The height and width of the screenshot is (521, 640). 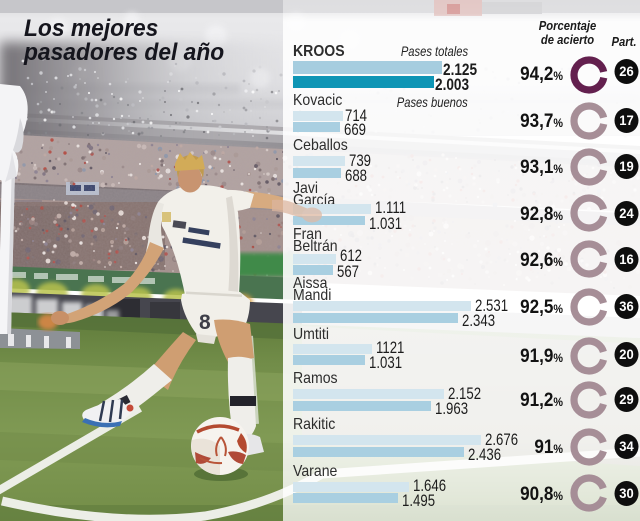 What do you see at coordinates (205, 322) in the screenshot?
I see `svg-text: 8` at bounding box center [205, 322].